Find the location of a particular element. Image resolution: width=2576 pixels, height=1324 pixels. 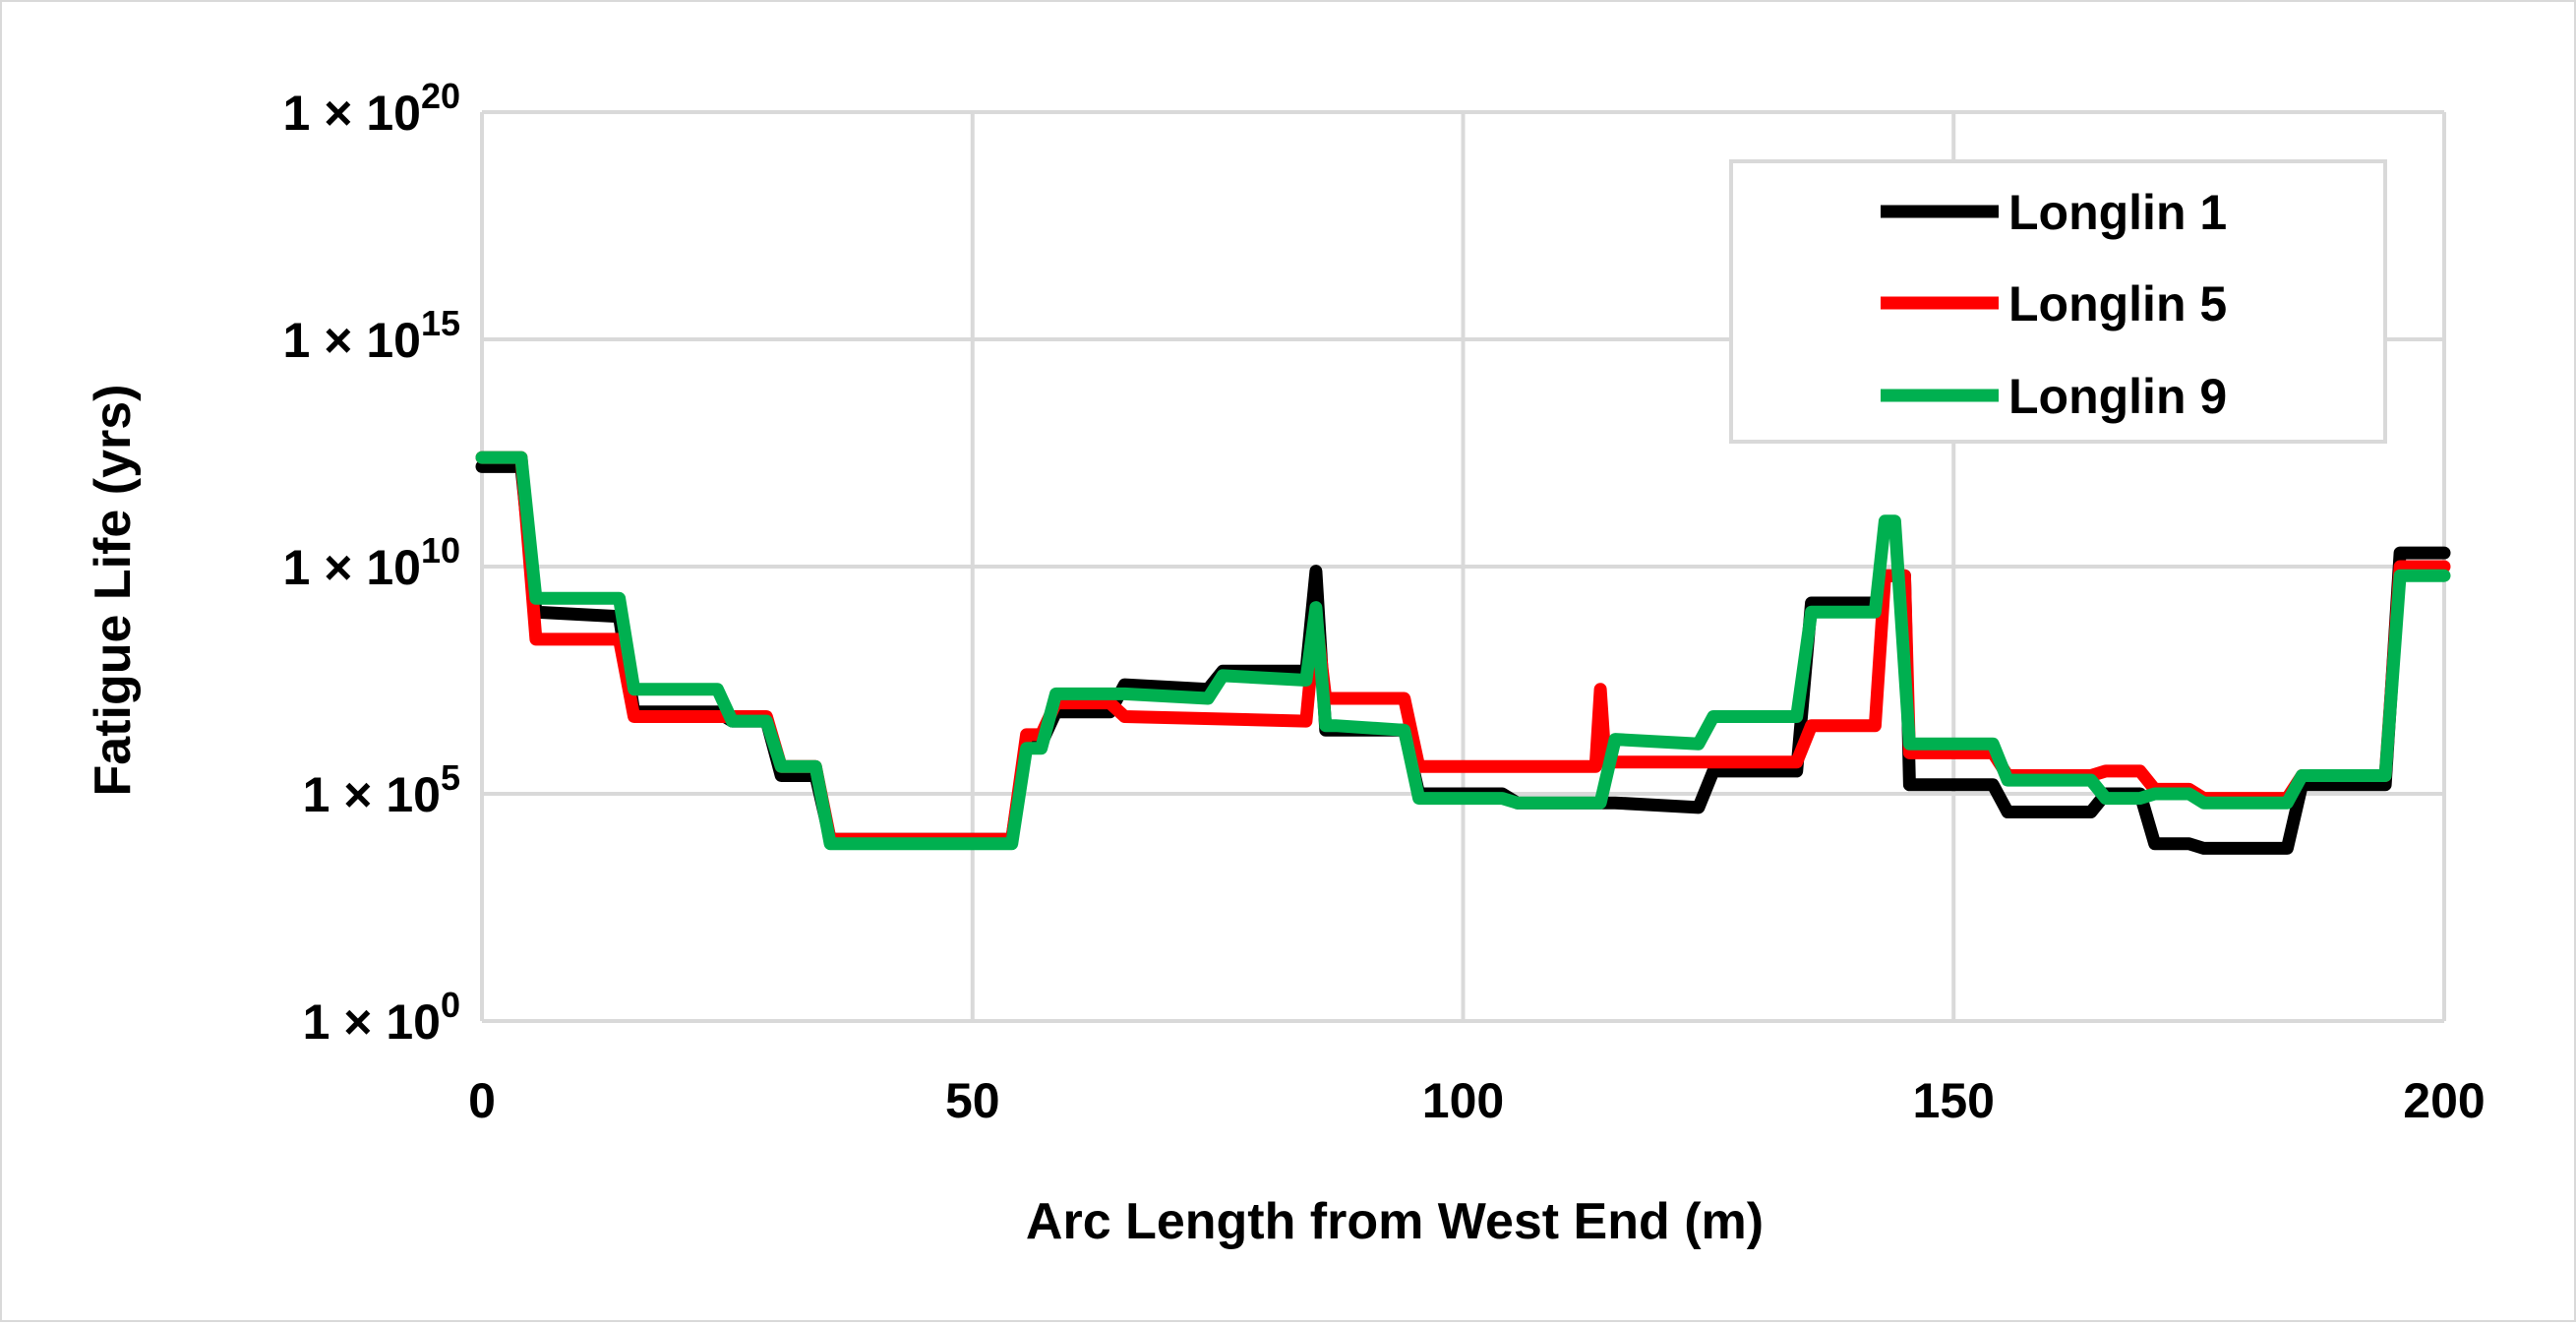

y-tick-label: 1 × 100 is located at coordinates (382, 1018).